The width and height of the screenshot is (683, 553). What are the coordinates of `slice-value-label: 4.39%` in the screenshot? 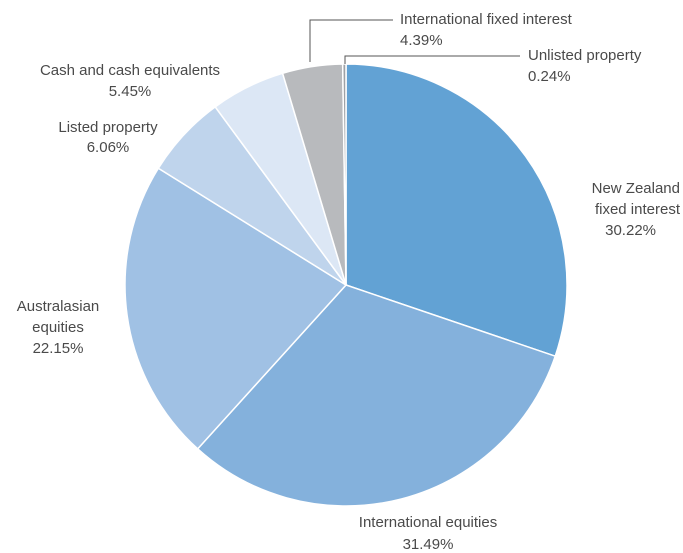 It's located at (421, 40).